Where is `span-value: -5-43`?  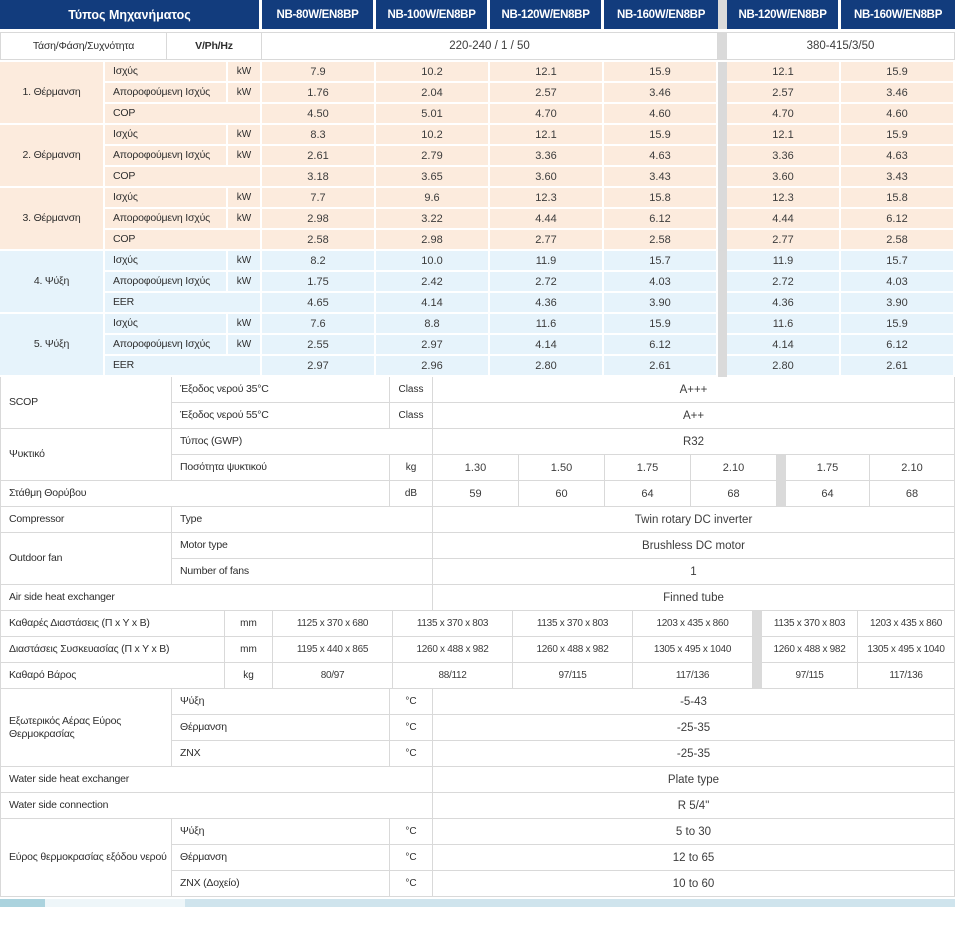 span-value: -5-43 is located at coordinates (694, 702).